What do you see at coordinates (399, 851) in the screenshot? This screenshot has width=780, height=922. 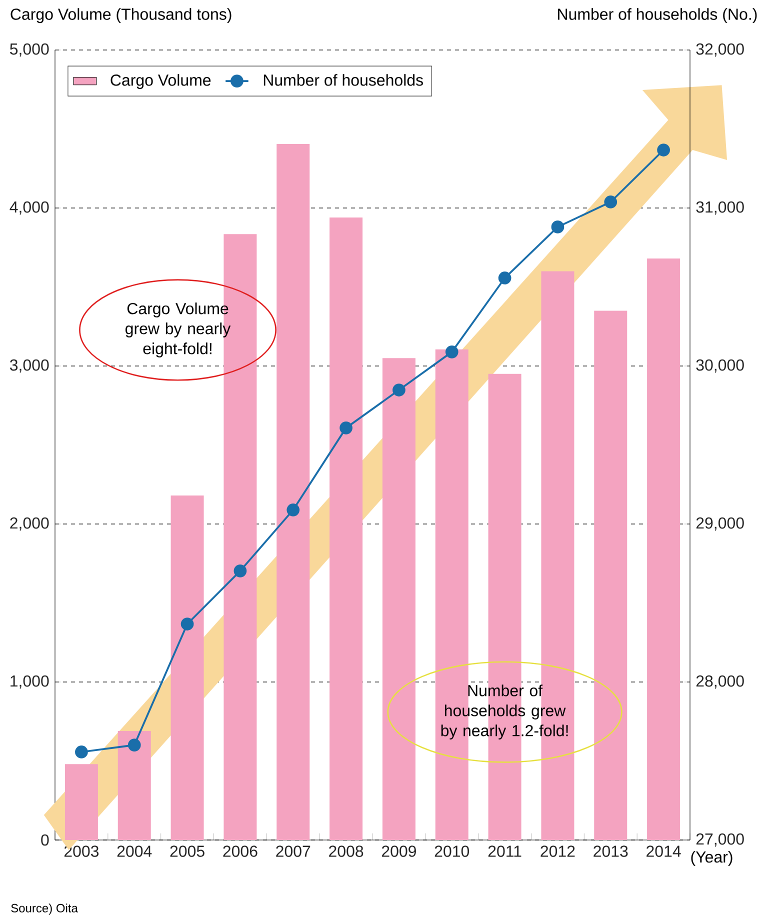 I see `x-tick-label: 2009` at bounding box center [399, 851].